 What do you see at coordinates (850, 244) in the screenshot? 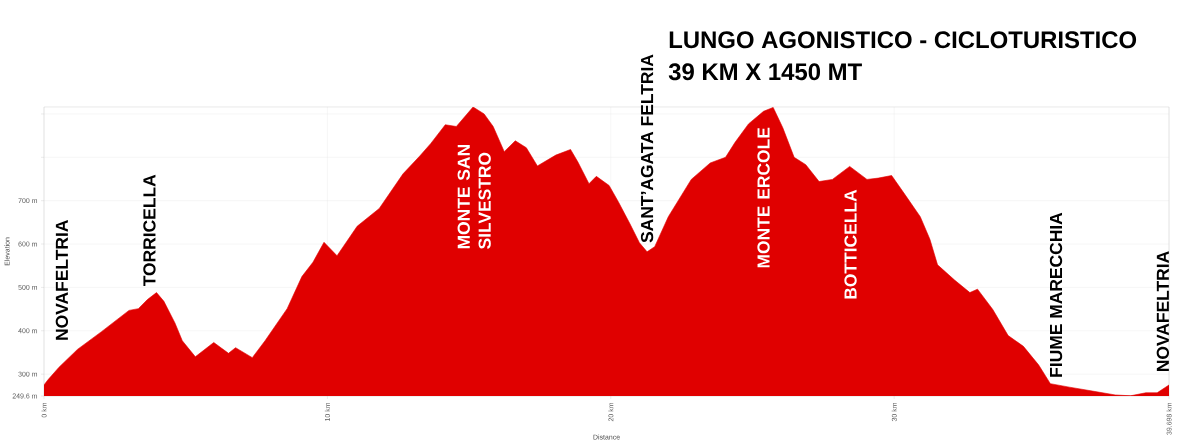
I see `annotation: BOTTICELLA` at bounding box center [850, 244].